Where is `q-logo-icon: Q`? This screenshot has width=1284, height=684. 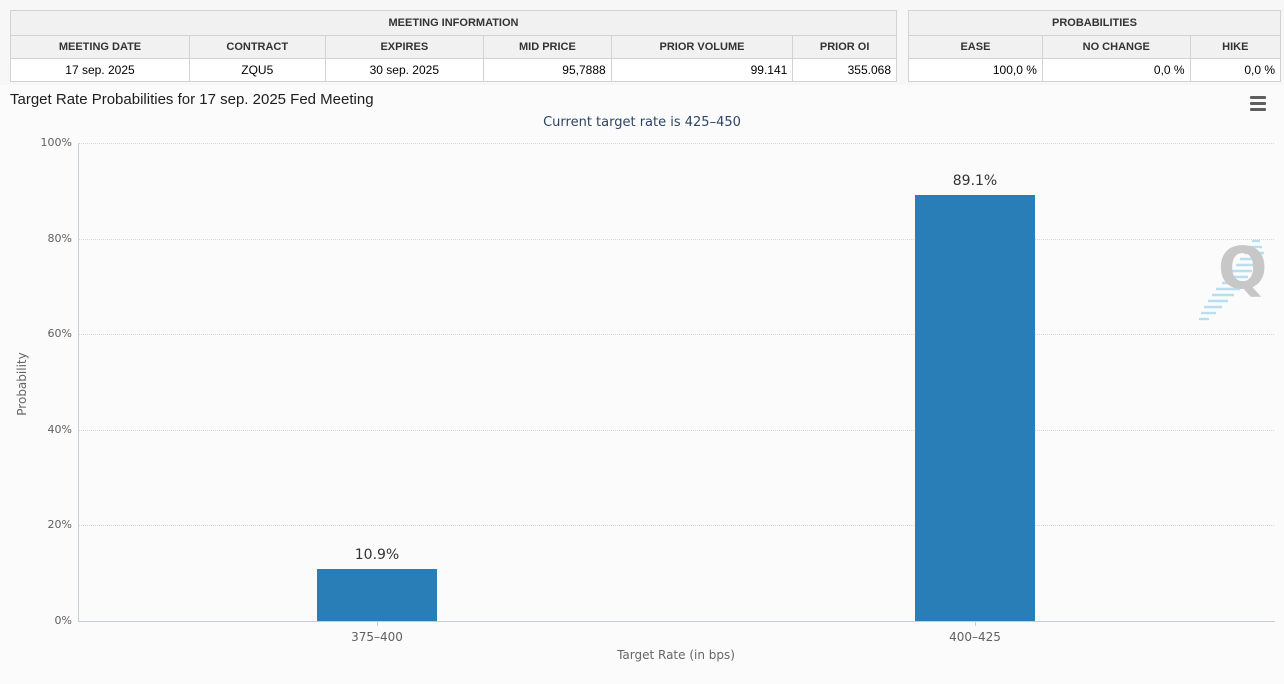 q-logo-icon: Q is located at coordinates (1243, 268).